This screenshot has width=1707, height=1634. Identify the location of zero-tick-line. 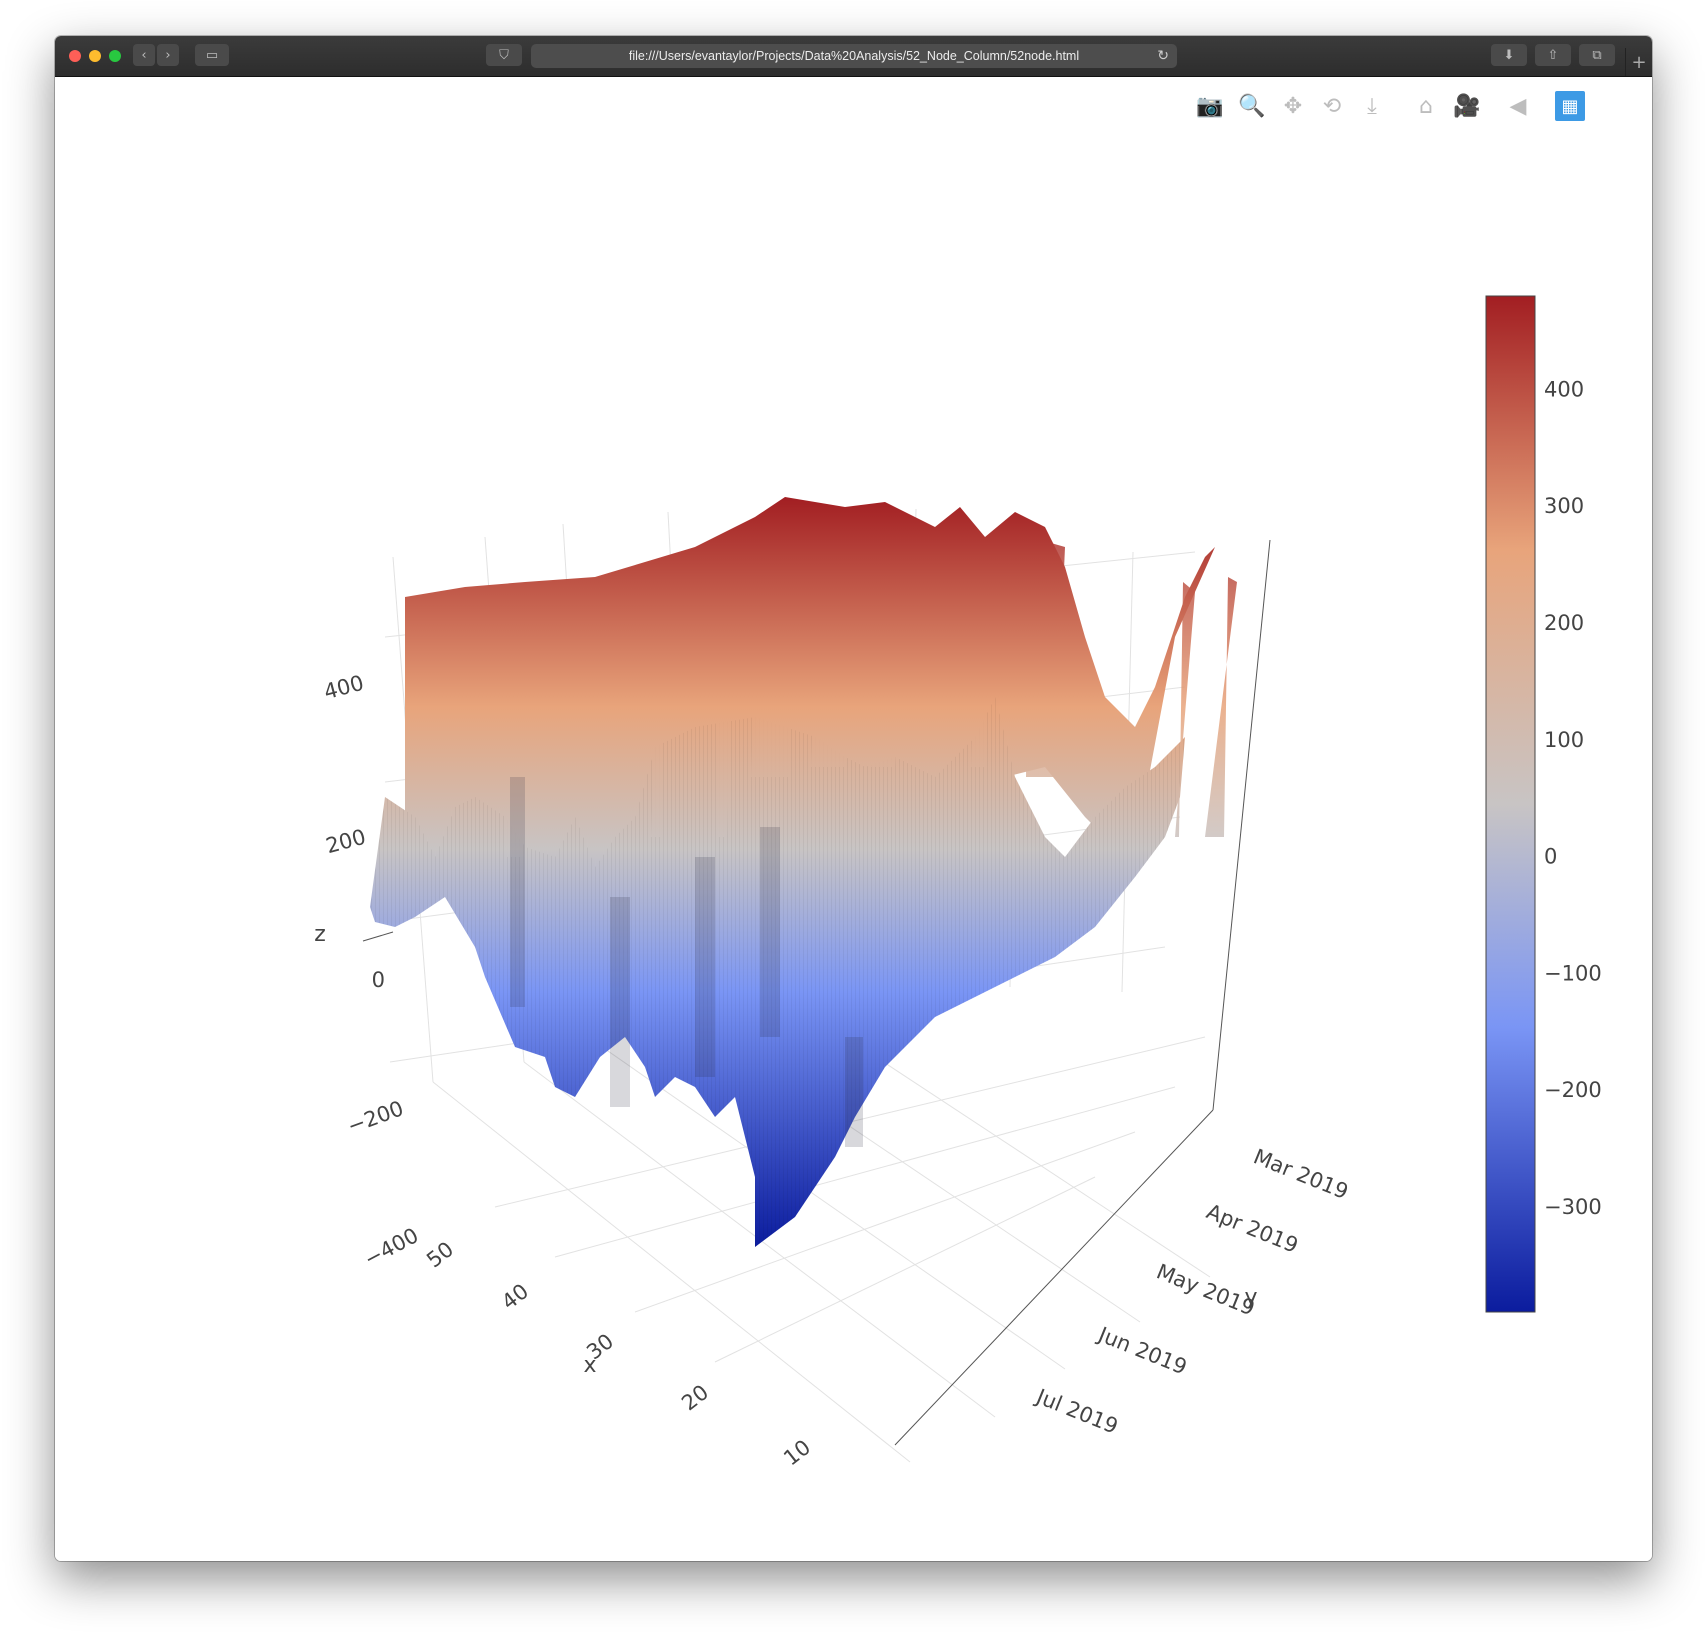
(378, 936).